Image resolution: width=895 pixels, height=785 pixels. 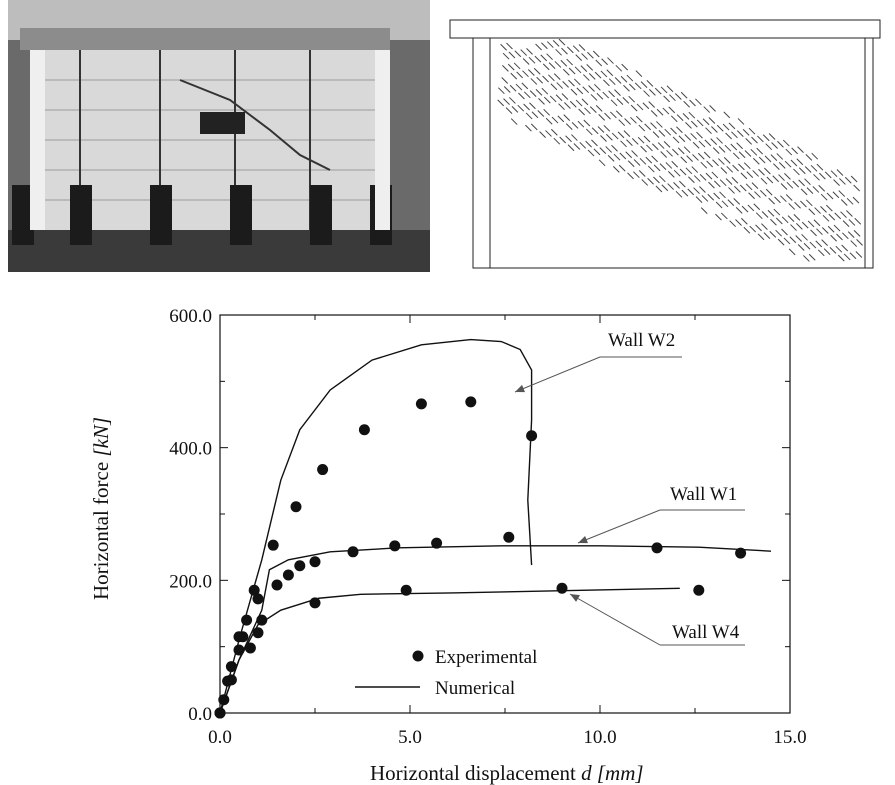 What do you see at coordinates (418, 656) in the screenshot?
I see `legend-marker` at bounding box center [418, 656].